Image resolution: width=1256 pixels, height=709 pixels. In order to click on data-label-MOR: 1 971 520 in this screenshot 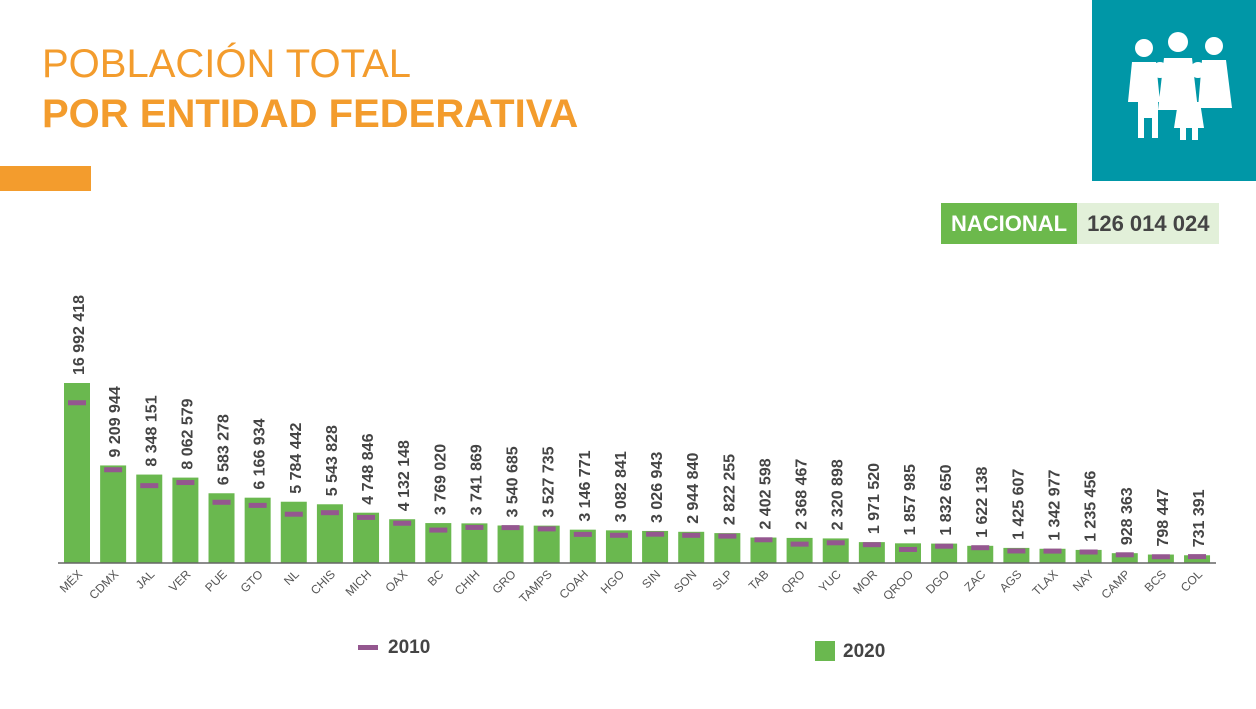, I will do `click(874, 498)`.